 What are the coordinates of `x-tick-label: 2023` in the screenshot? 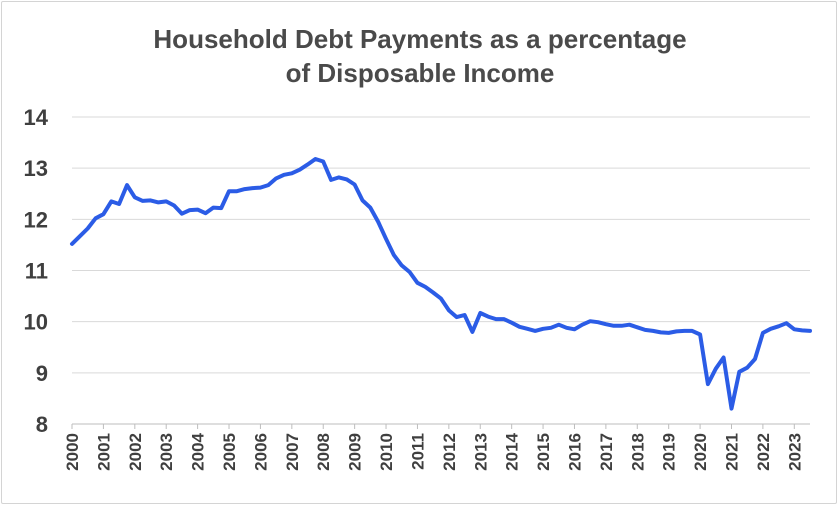 It's located at (794, 452).